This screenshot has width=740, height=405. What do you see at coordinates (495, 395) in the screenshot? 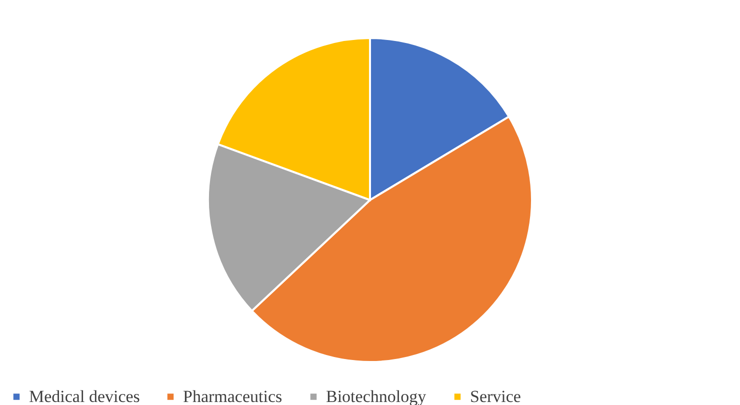
I see `legend-label: Service` at bounding box center [495, 395].